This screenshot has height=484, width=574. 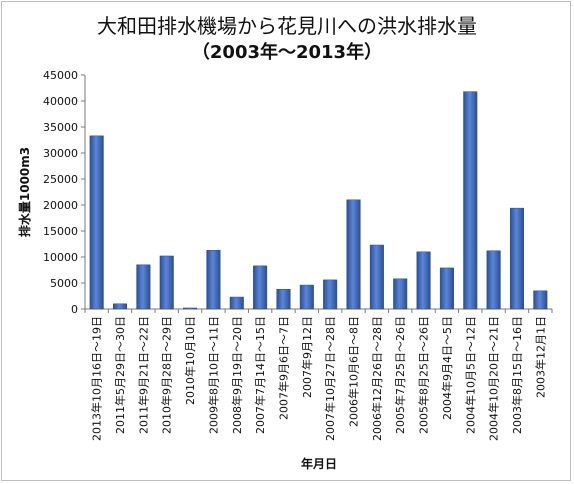 I want to click on x-tick-label: 2004年9月4日～5日, so click(x=447, y=368).